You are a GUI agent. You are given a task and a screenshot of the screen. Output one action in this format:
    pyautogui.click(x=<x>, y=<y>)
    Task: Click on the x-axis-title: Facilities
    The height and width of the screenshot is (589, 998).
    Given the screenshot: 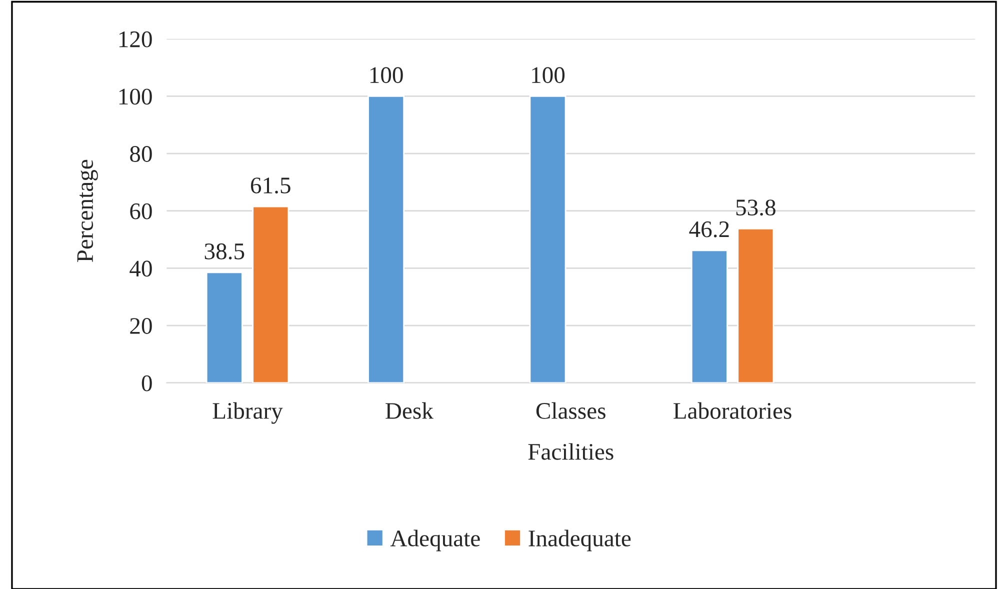 What is the action you would take?
    pyautogui.click(x=571, y=451)
    